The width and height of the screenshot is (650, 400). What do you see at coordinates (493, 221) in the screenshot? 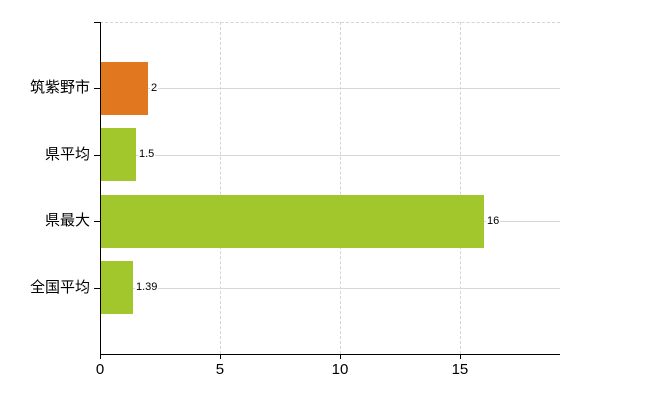
I see `value-label-2: 16` at bounding box center [493, 221].